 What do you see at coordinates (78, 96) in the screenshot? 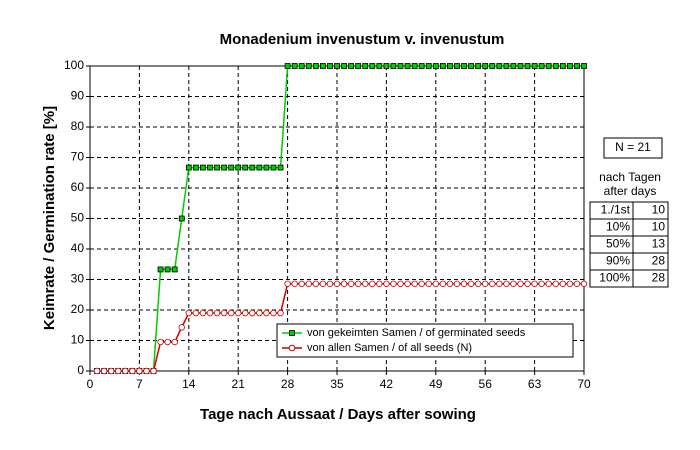
I see `y-tick-label: 90` at bounding box center [78, 96].